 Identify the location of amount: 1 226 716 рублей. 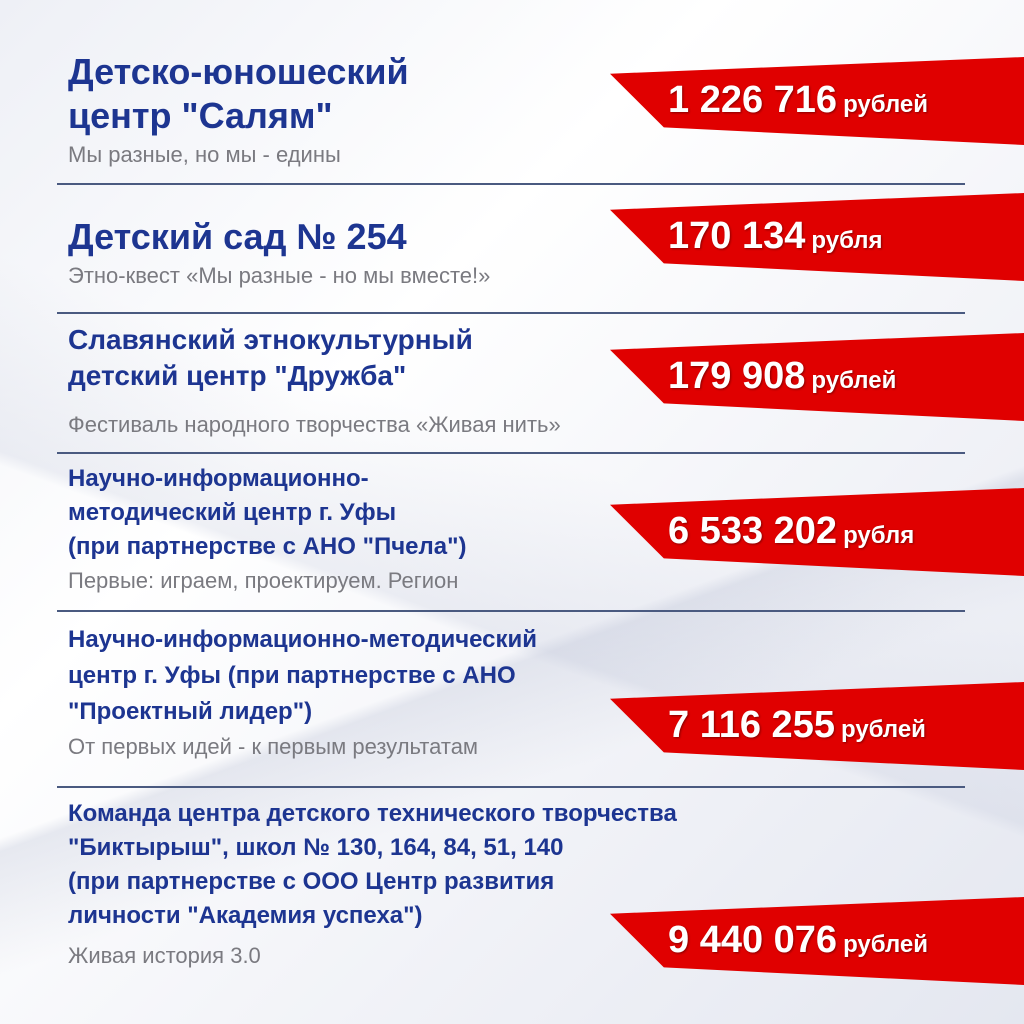
(798, 100).